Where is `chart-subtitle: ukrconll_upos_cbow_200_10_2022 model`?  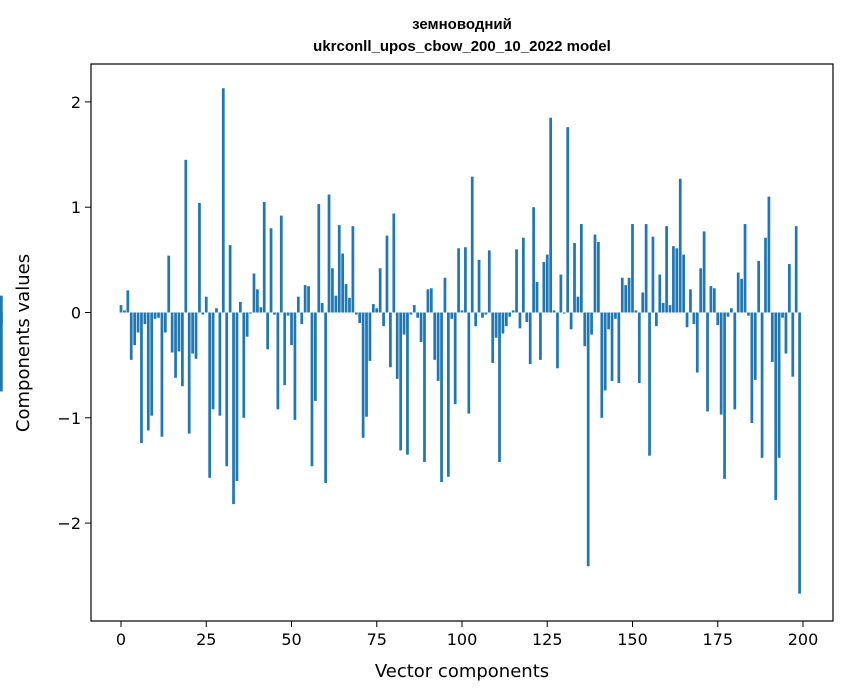 chart-subtitle: ukrconll_upos_cbow_200_10_2022 model is located at coordinates (462, 46).